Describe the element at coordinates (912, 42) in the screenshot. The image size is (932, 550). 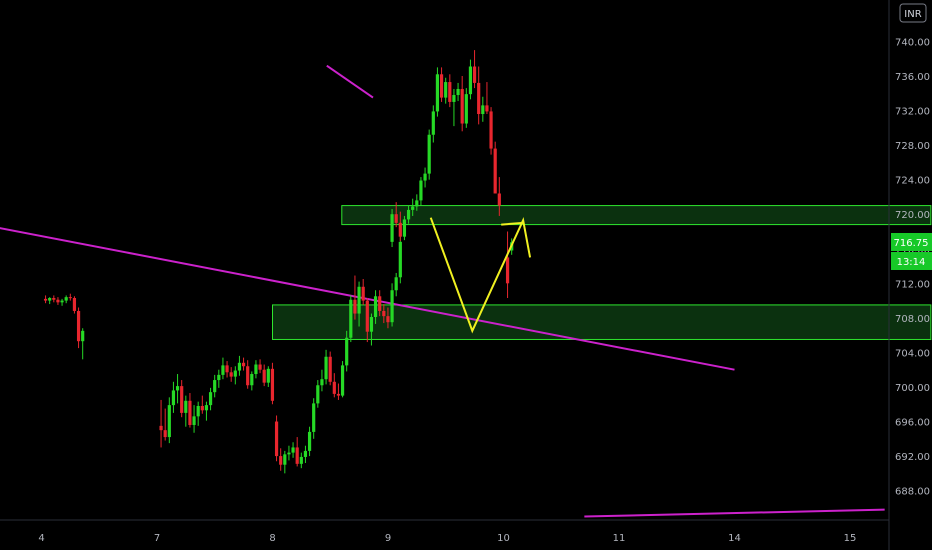
I see `price-tick-label: 740.00` at that location.